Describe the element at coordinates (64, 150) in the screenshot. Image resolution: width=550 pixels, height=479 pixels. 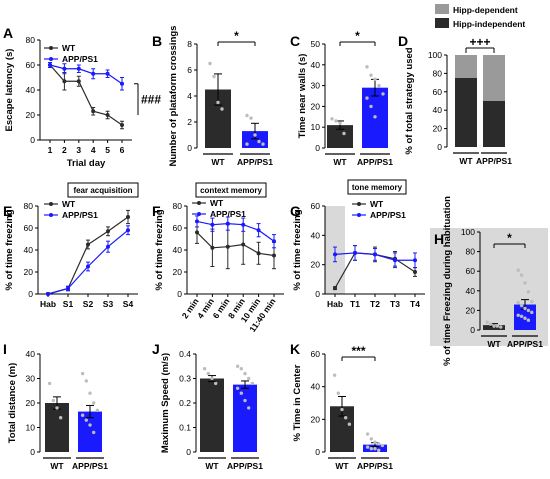
I see `x-tick-label: 2` at that location.